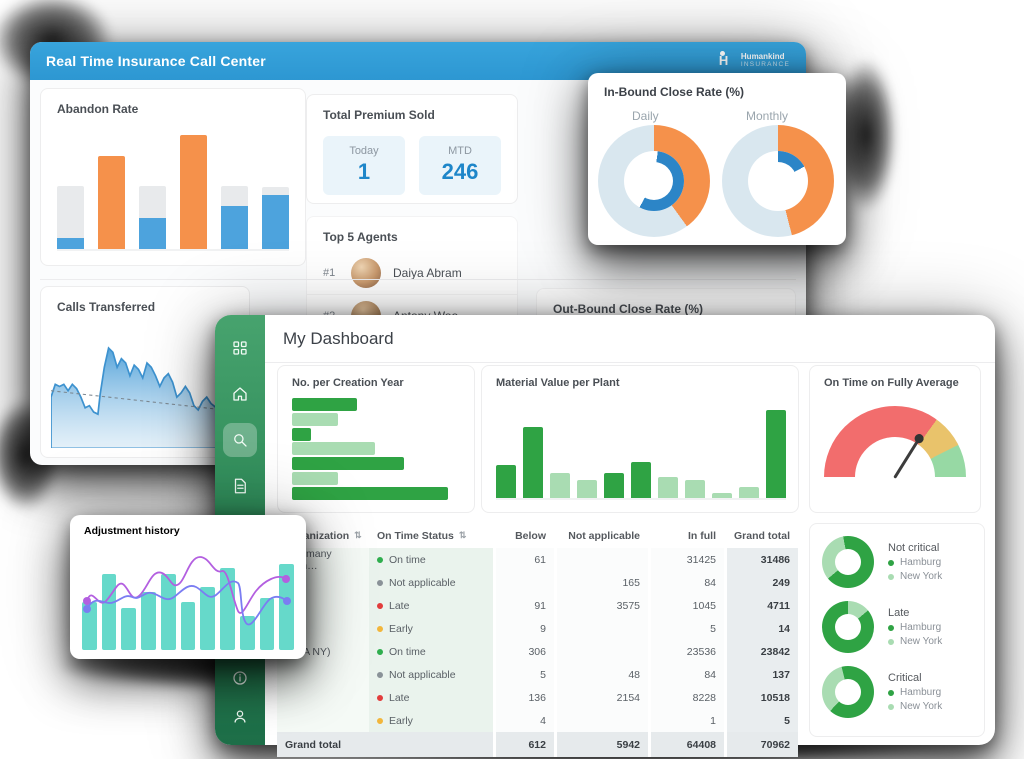 Image resolution: width=1024 pixels, height=759 pixels. Describe the element at coordinates (106, 307) in the screenshot. I see `calls-transferred-title: Calls Transferred` at that location.